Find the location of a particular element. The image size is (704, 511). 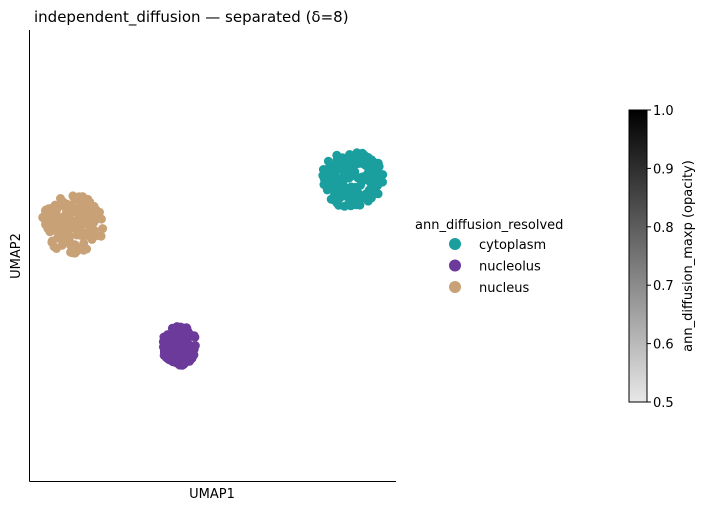

legend-label-cytoplasm: cytoplasm is located at coordinates (512, 245).